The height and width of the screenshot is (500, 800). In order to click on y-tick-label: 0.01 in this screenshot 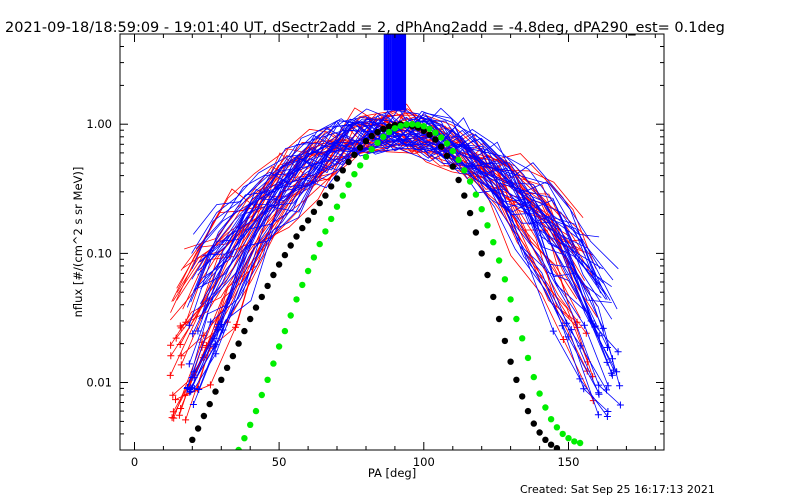, I will do `click(99, 383)`.